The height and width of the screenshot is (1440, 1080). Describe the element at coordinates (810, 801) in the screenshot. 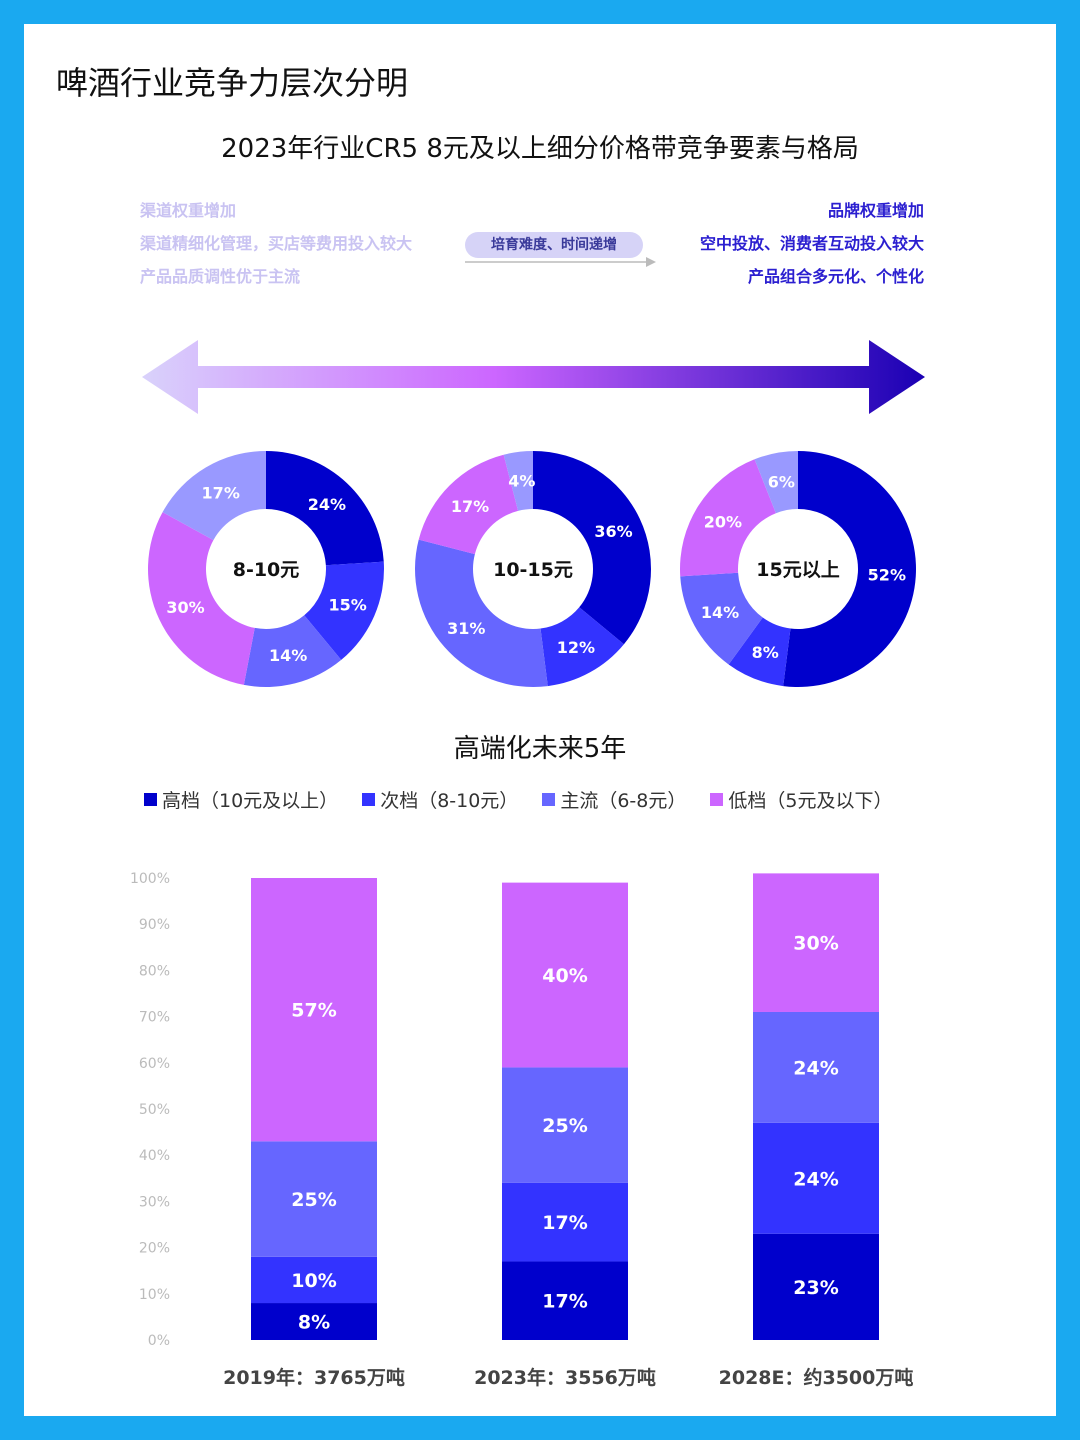

I see `legend-label: 低档（5元及以下）` at that location.